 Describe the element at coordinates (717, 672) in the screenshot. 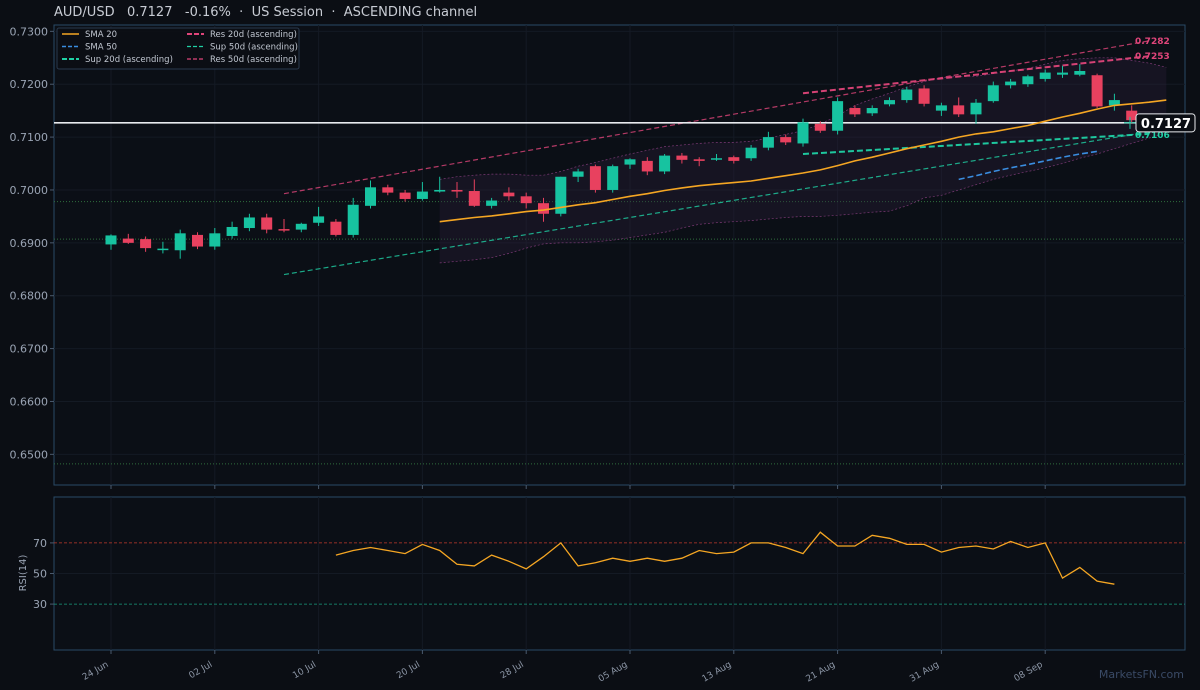

I see `x-tick-label: 13 Aug` at that location.